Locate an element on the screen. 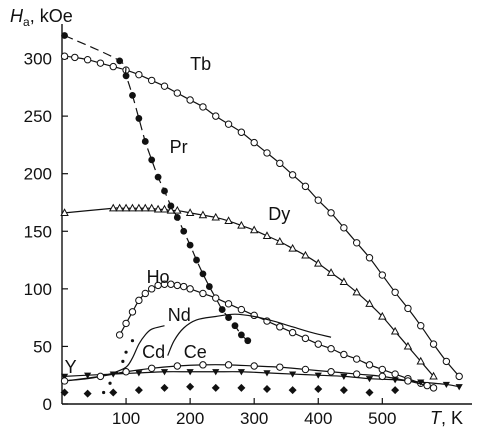 This screenshot has width=480, height=428. series-label-pr: Pr is located at coordinates (179, 147).